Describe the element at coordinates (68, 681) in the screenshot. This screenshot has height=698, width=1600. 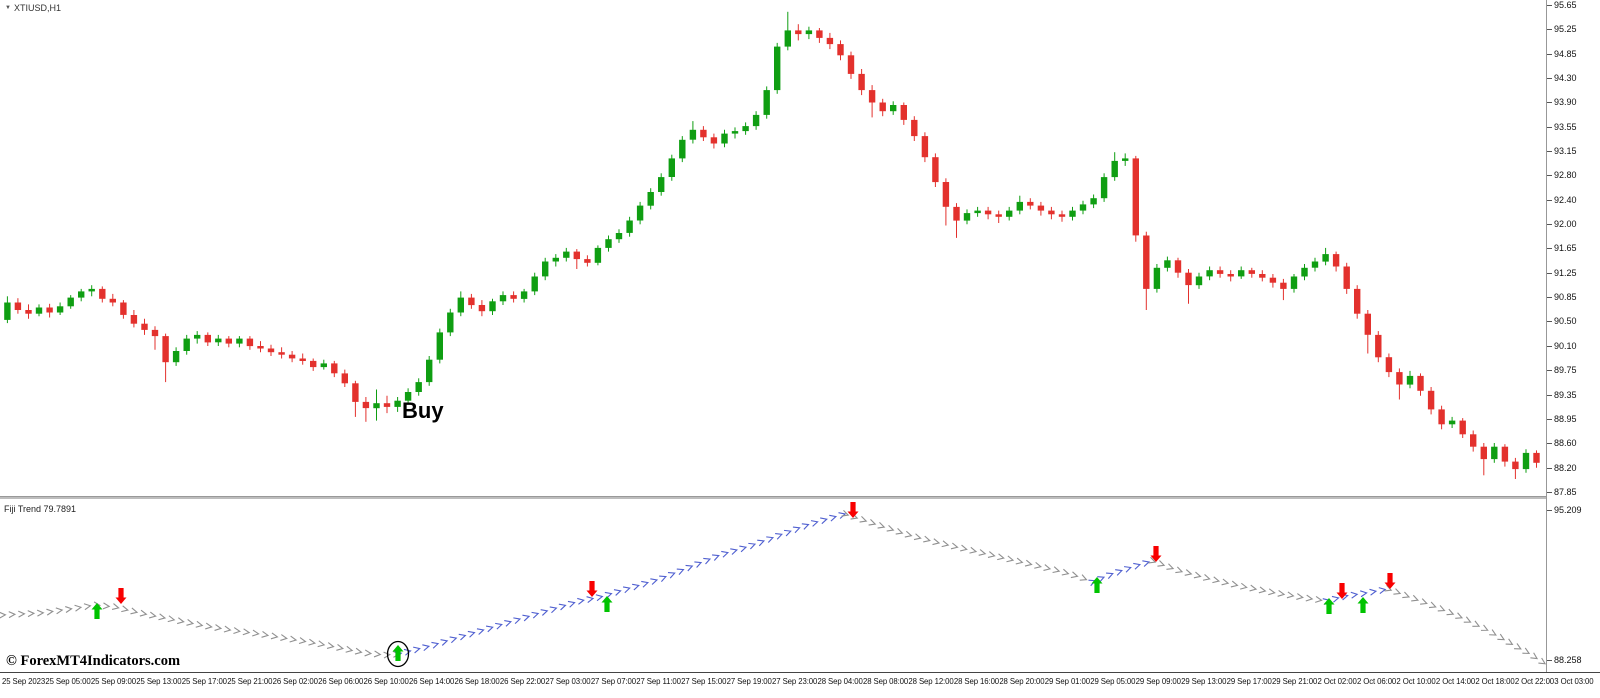
I see `time-axis-label: 25 Sep 05:00` at that location.